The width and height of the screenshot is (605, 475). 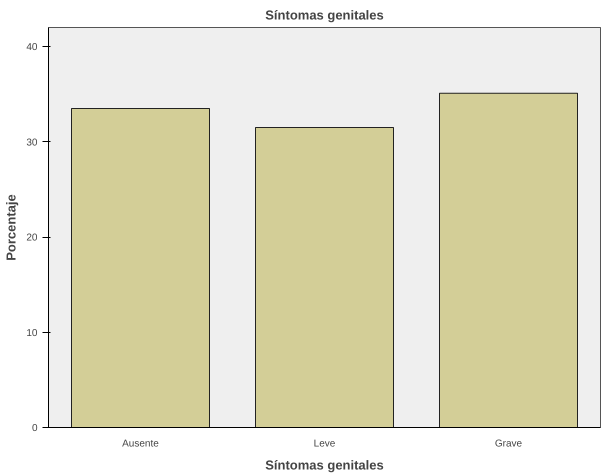 What do you see at coordinates (324, 465) in the screenshot?
I see `x-axis-title: Síntomas genitales` at bounding box center [324, 465].